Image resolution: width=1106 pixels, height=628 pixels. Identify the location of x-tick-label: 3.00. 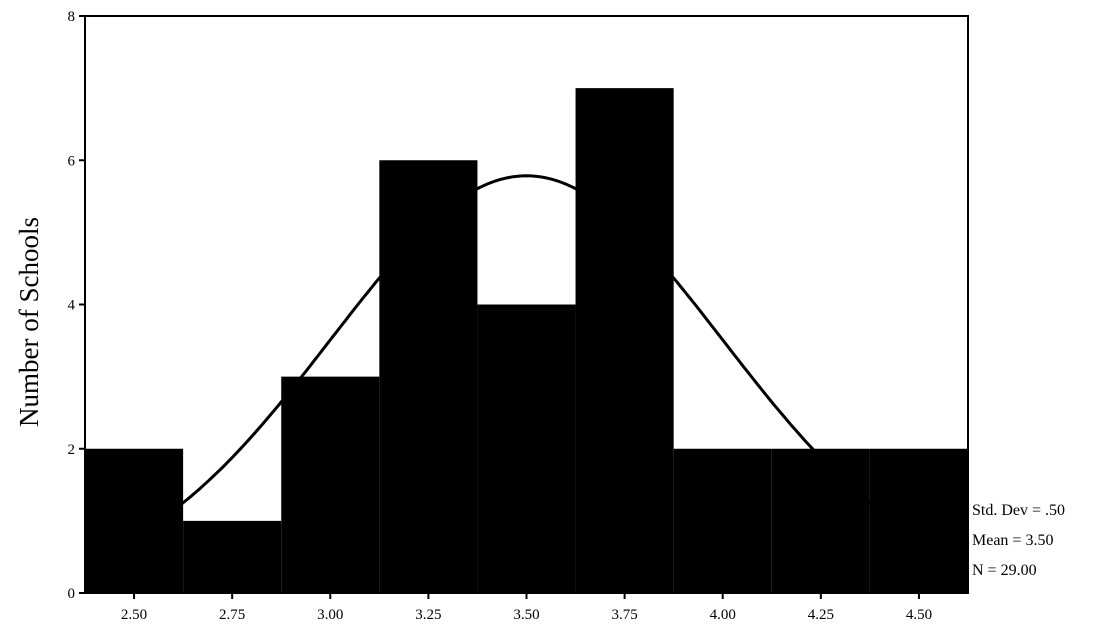
(330, 615).